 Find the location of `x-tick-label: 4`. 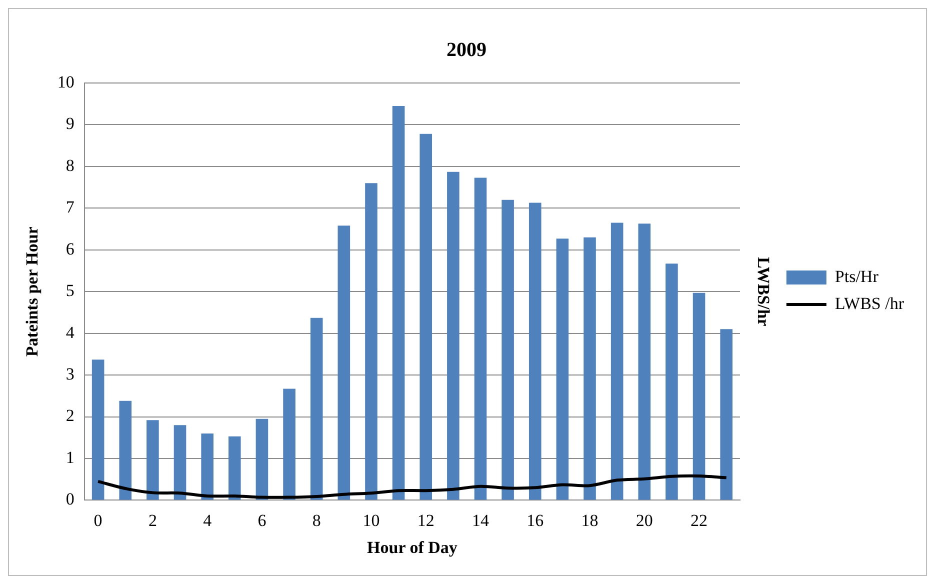

x-tick-label: 4 is located at coordinates (207, 520).